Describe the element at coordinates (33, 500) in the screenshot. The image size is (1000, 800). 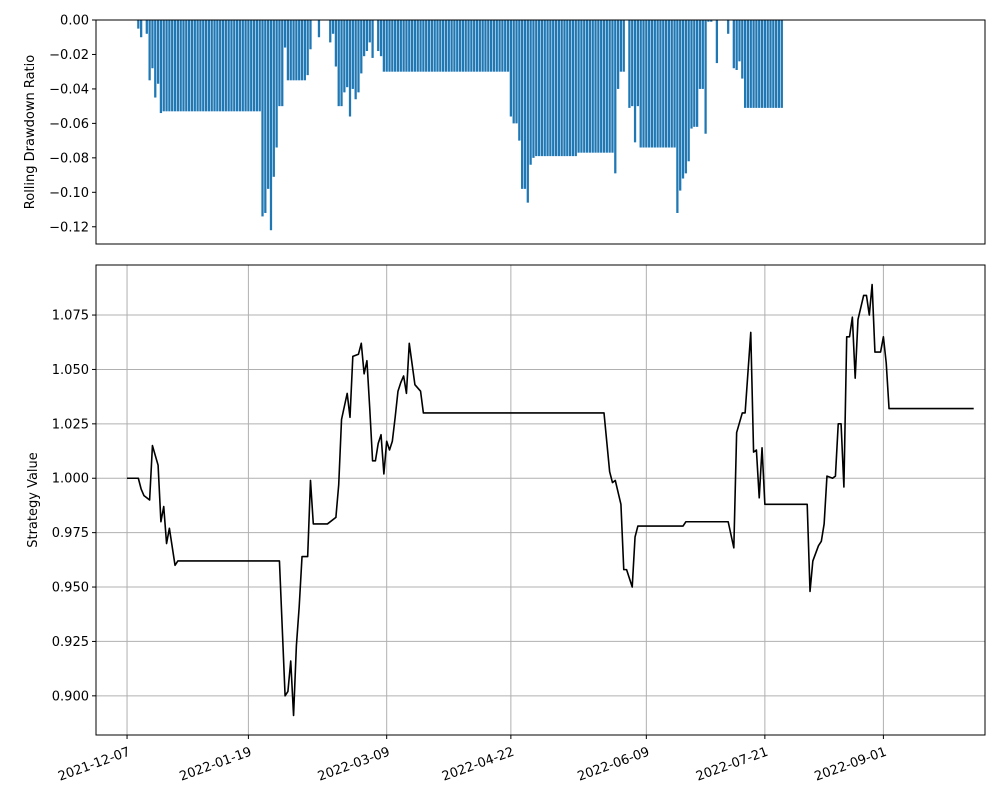
I see `strategy-value-y-axis-label: Strategy Value` at that location.